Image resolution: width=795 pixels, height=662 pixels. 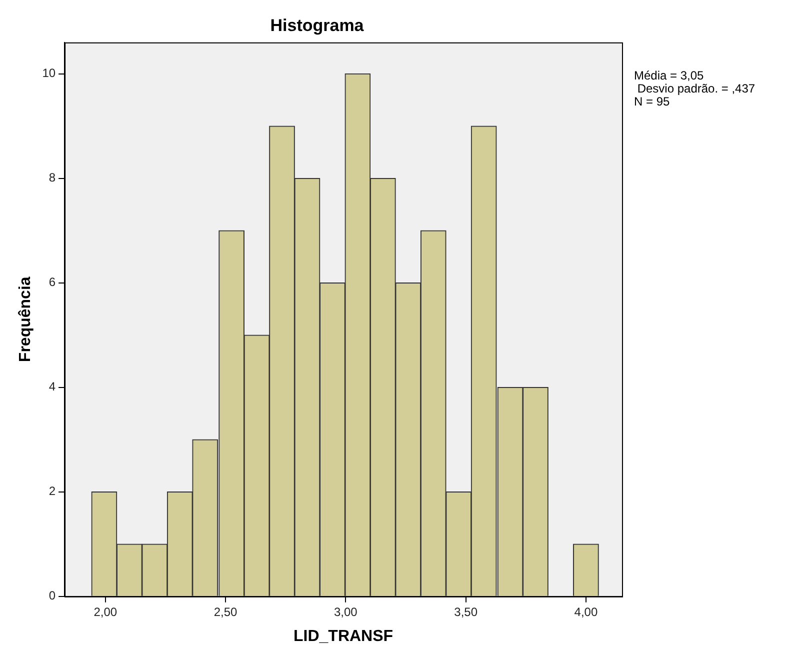 What do you see at coordinates (52, 491) in the screenshot?
I see `y-tick-label: 2` at bounding box center [52, 491].